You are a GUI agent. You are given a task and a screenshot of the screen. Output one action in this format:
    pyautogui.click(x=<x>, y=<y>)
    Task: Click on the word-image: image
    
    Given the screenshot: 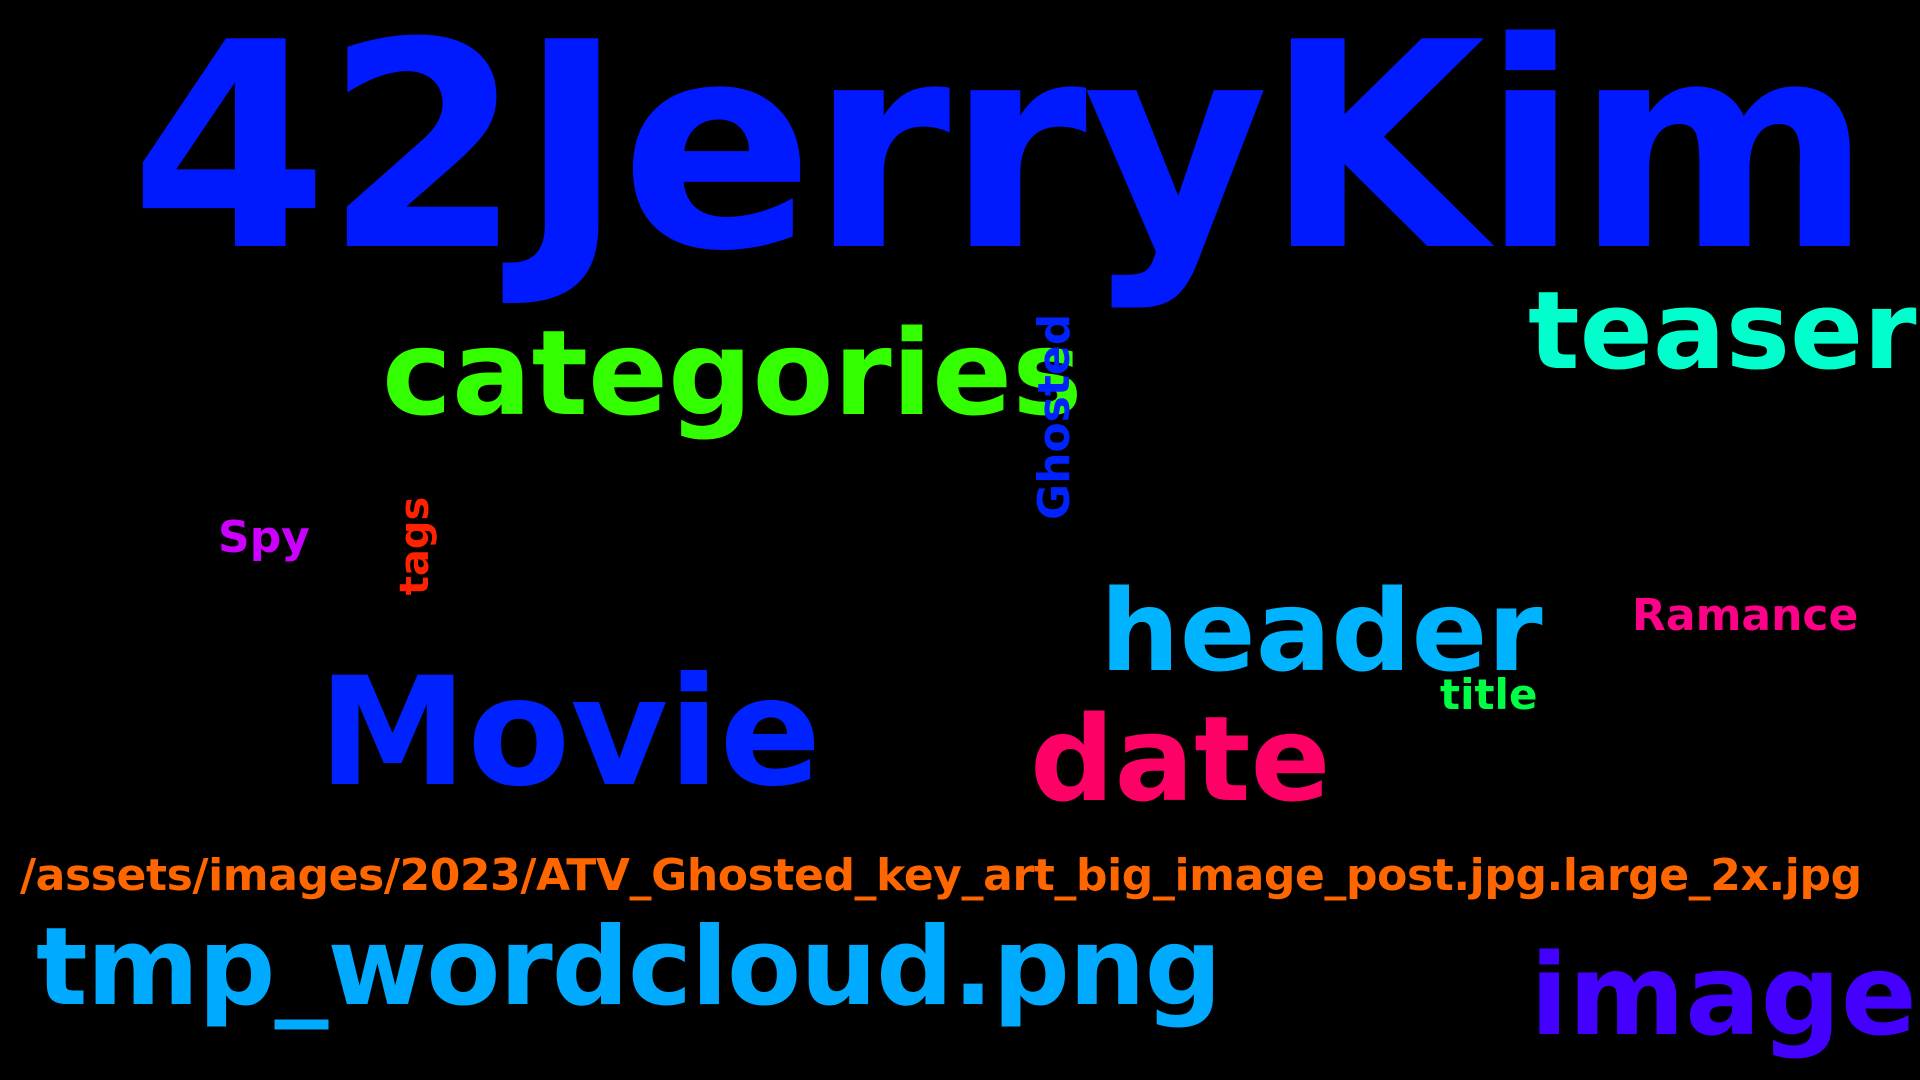 What is the action you would take?
    pyautogui.click(x=1723, y=996)
    